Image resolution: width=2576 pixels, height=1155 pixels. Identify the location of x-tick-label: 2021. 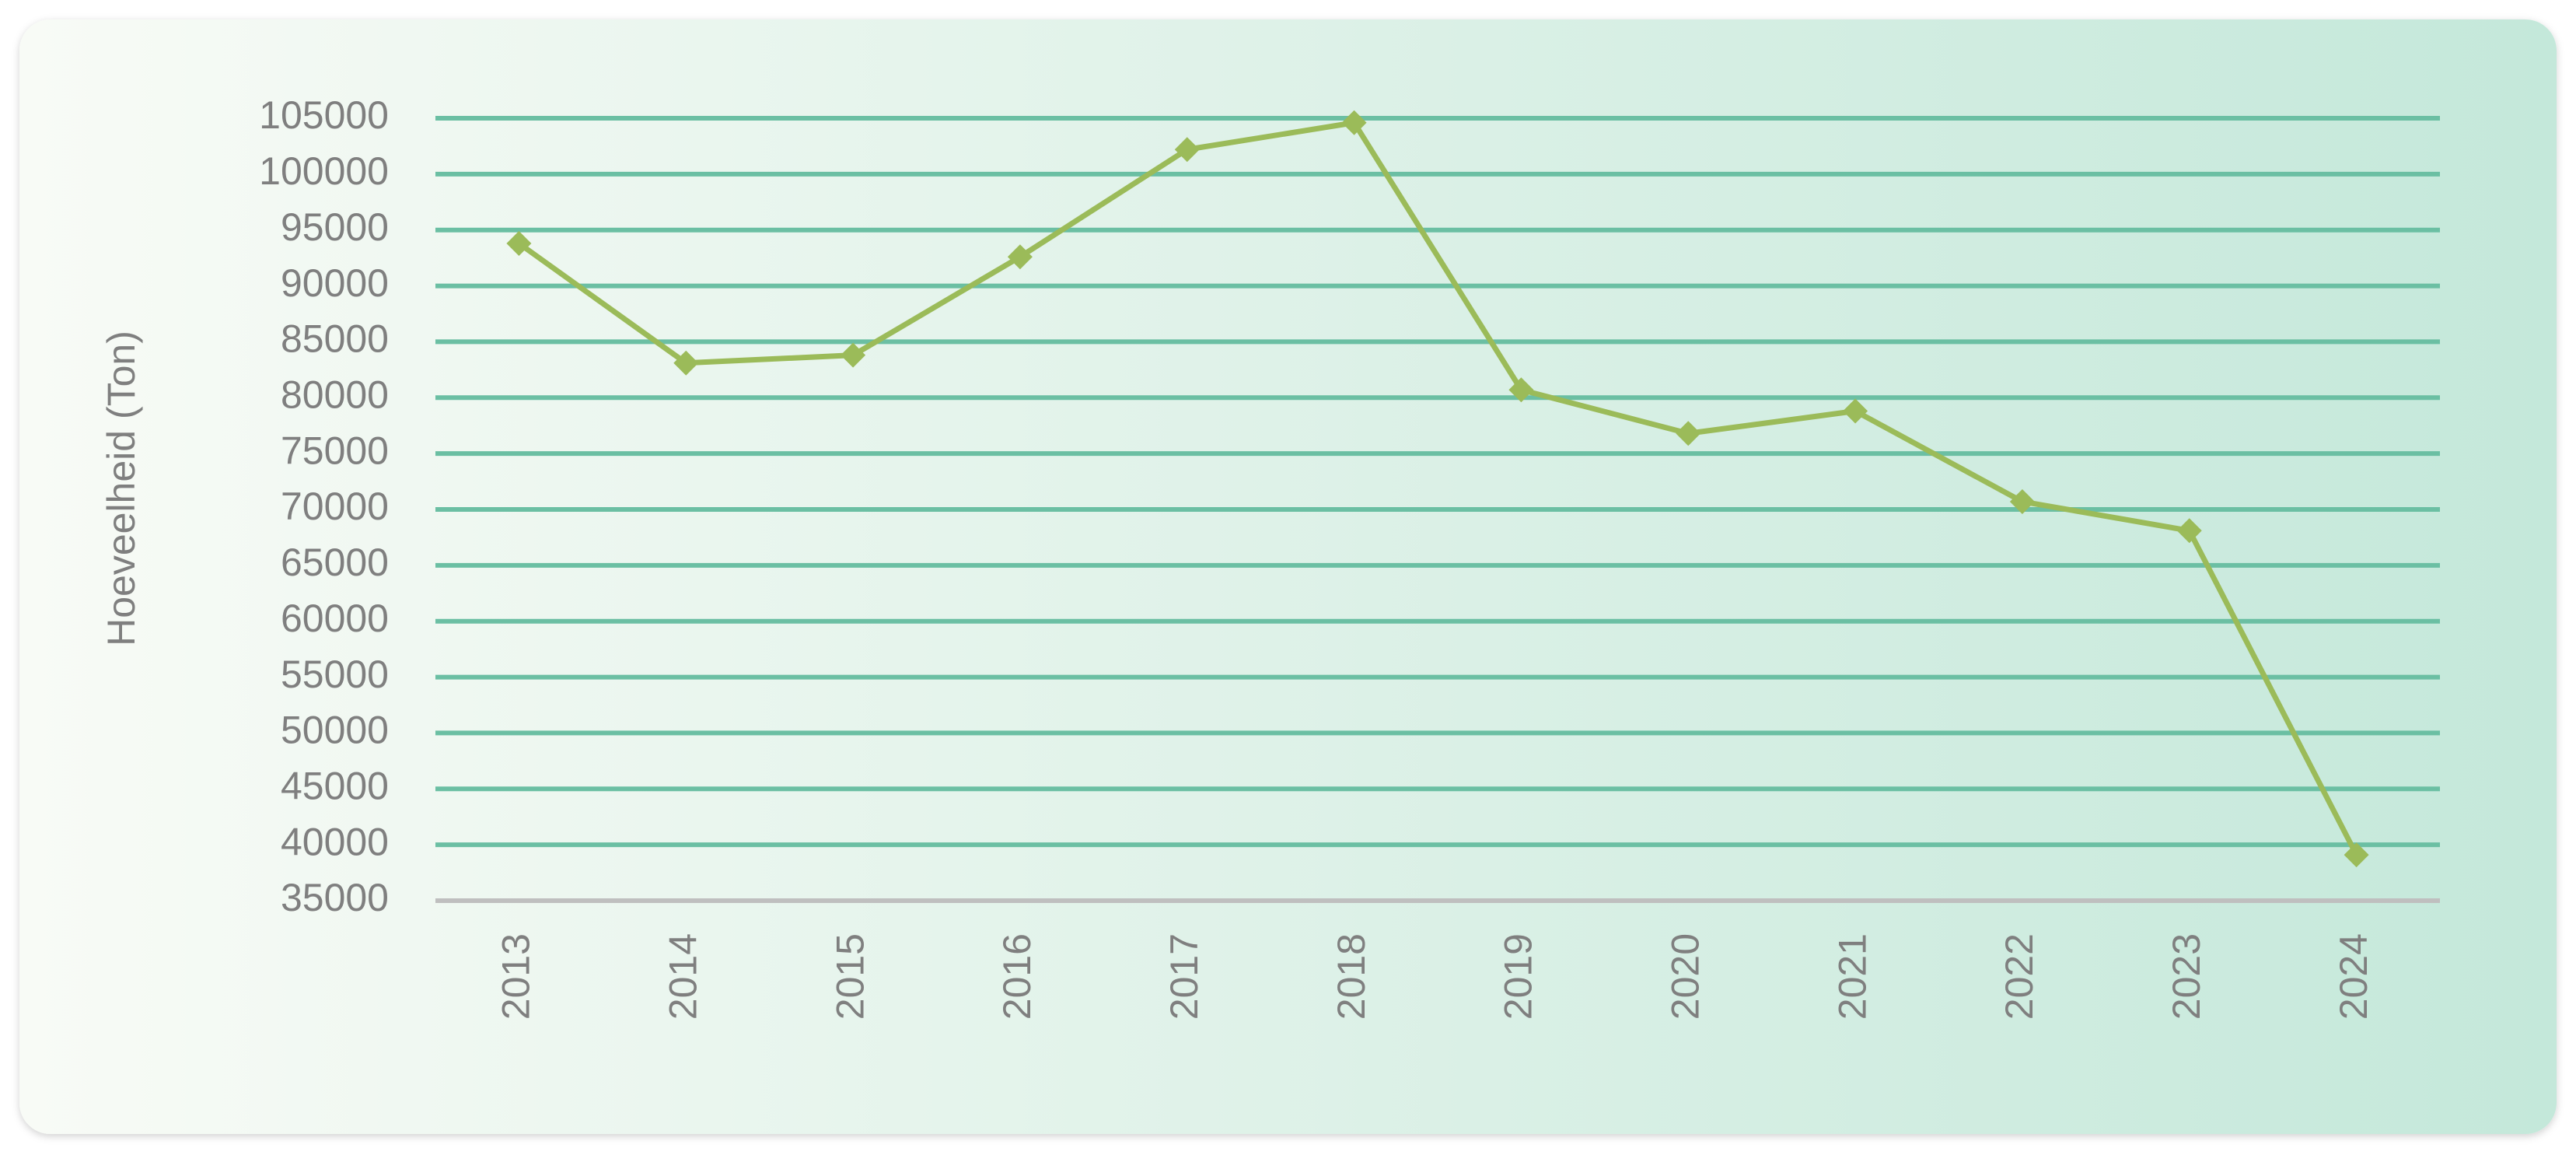
(1852, 976).